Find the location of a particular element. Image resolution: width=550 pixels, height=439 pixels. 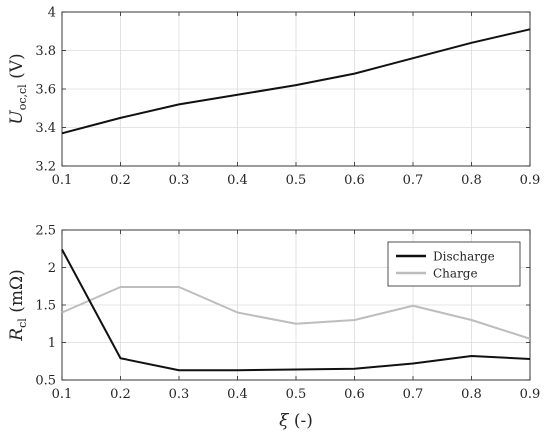

legend-box is located at coordinates (454, 264).